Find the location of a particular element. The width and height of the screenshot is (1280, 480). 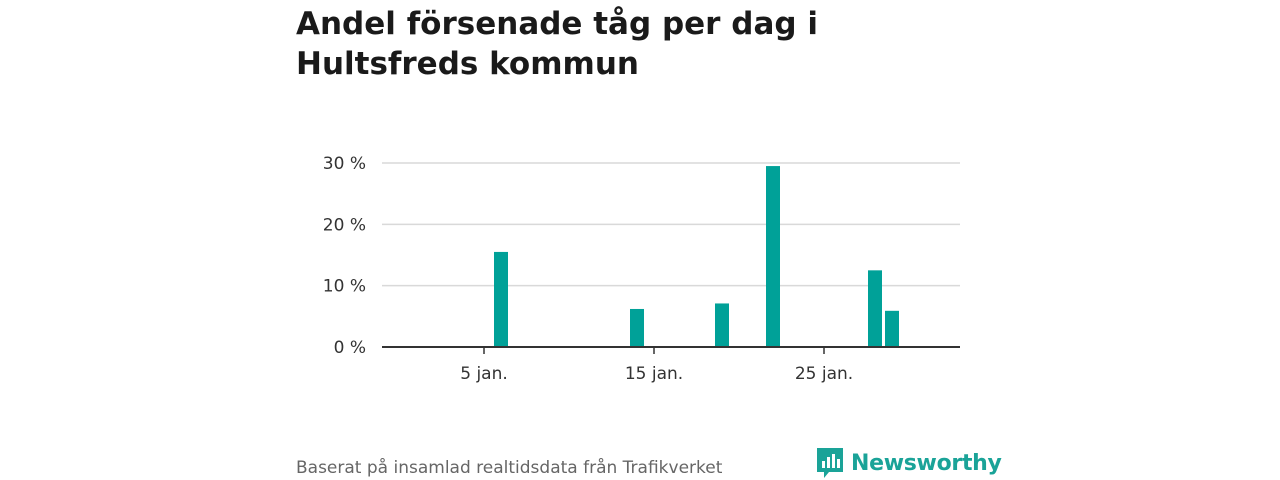

newsworthy-logo-text: Newsworthy is located at coordinates (926, 463).